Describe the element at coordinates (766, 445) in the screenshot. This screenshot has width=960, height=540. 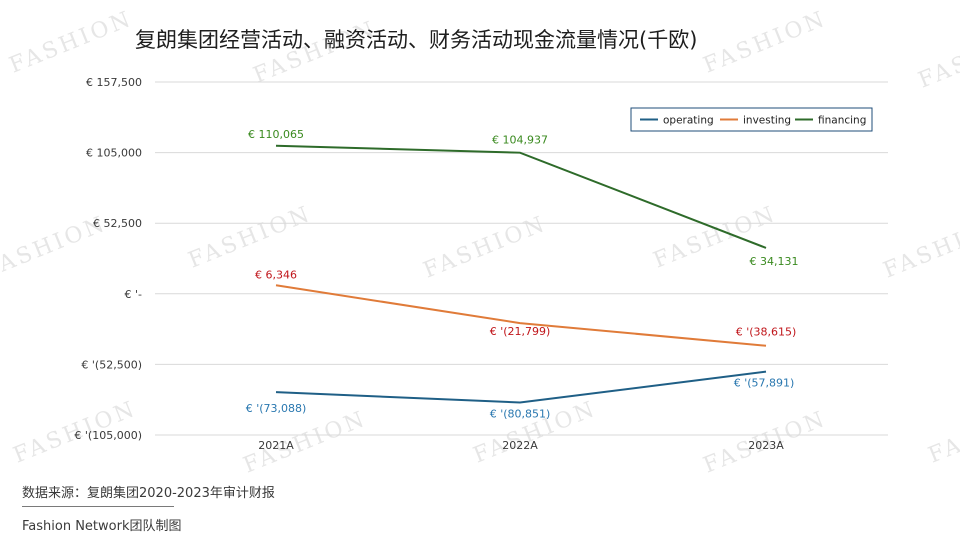
I see `x-tick-label: 2023A` at that location.